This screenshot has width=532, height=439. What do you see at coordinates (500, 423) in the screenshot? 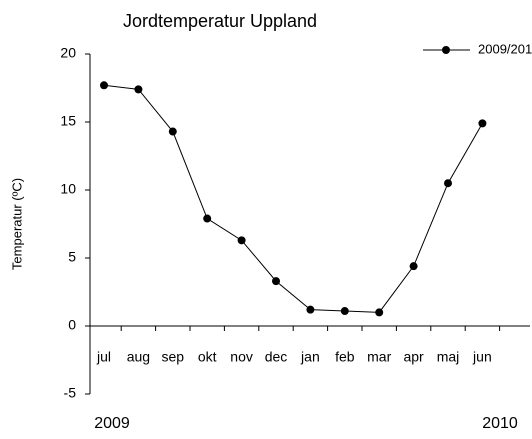
I see `annotation: 2010` at bounding box center [500, 423].